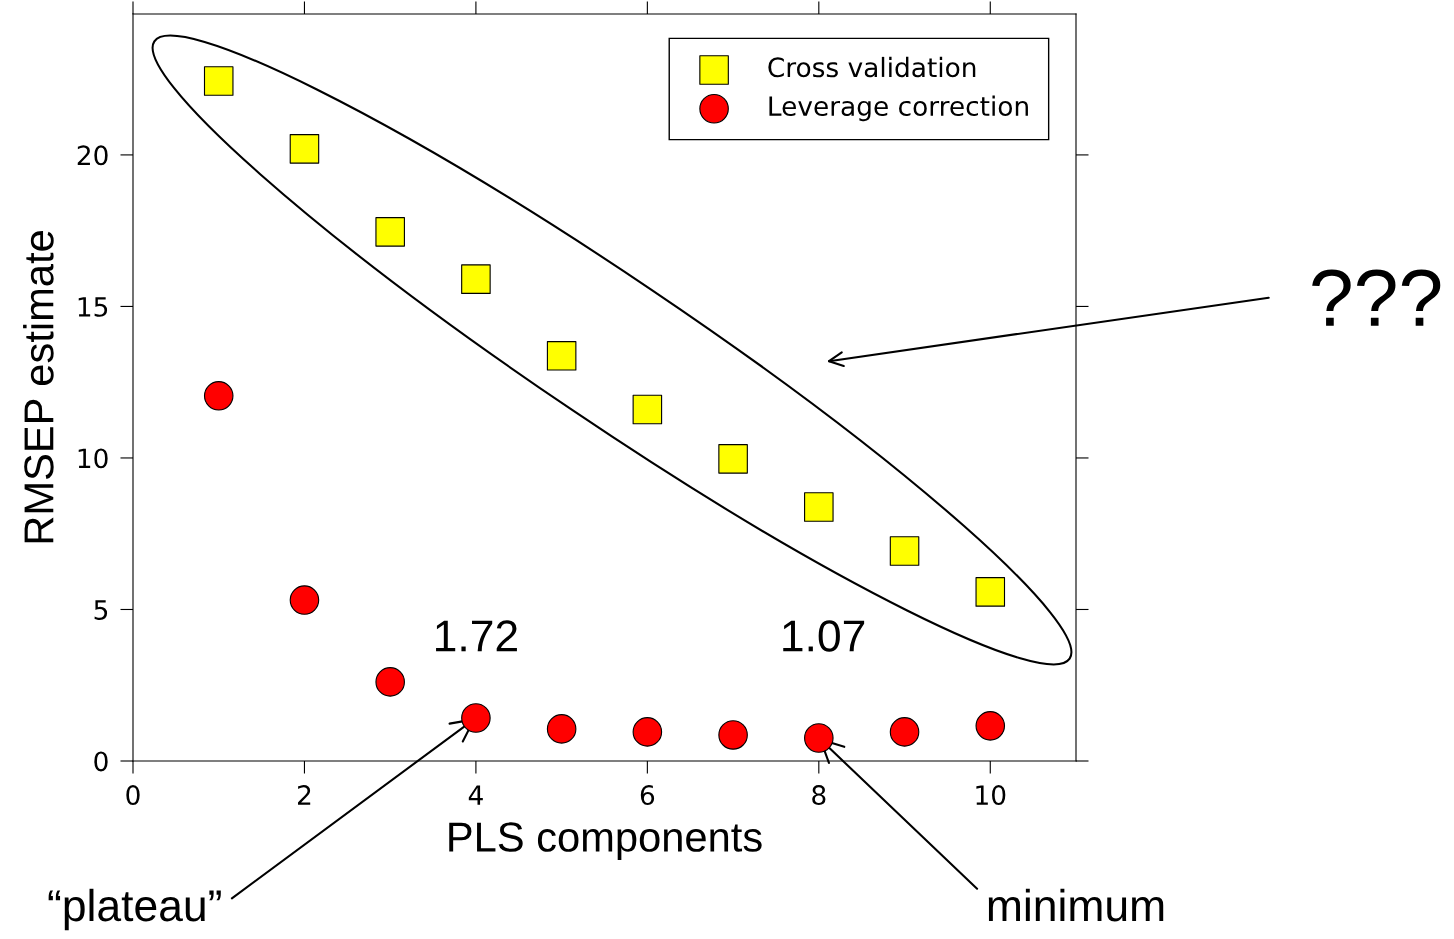 The height and width of the screenshot is (939, 1454). Describe the element at coordinates (1076, 905) in the screenshot. I see `annotation: minimum` at that location.